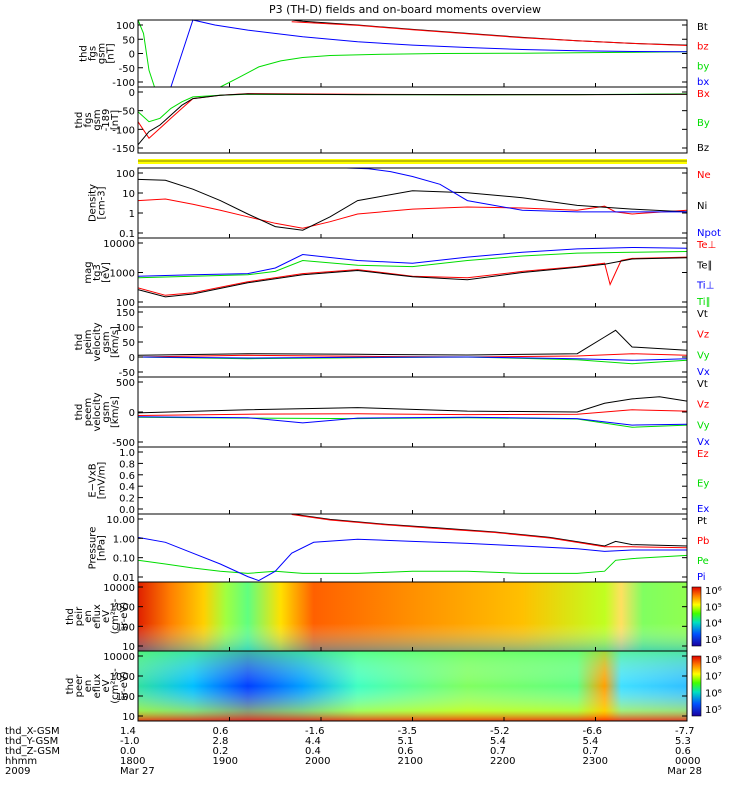 The height and width of the screenshot is (800, 750). What do you see at coordinates (125, 313) in the screenshot?
I see `y-tick-label: 150` at bounding box center [125, 313].